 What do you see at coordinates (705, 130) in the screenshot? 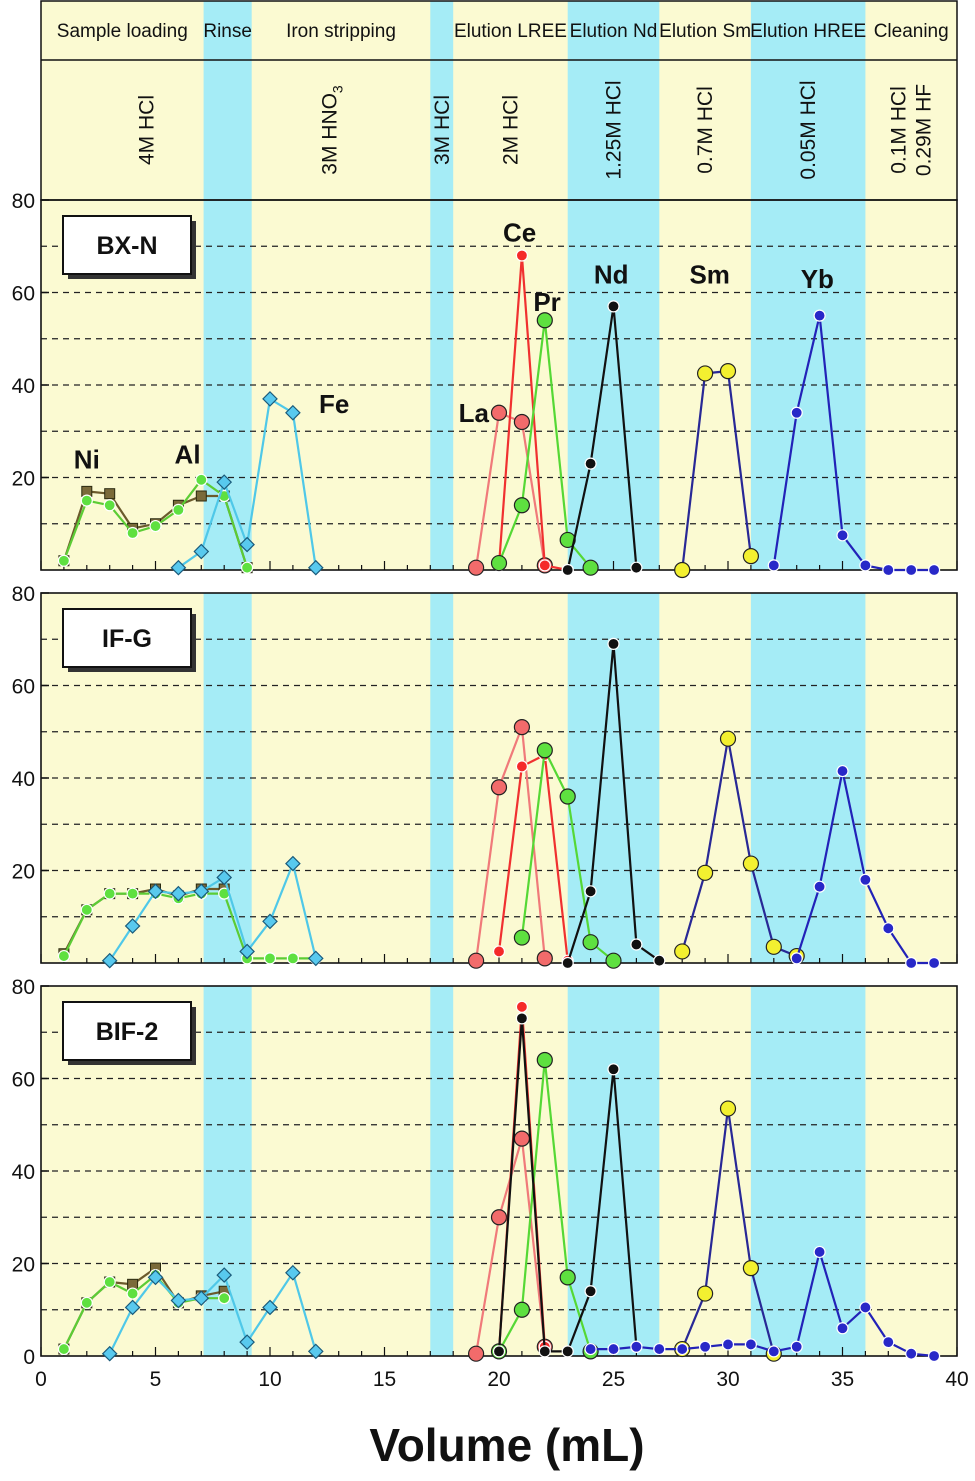
I see `reagent-label: 0.7M HCl` at bounding box center [705, 130].